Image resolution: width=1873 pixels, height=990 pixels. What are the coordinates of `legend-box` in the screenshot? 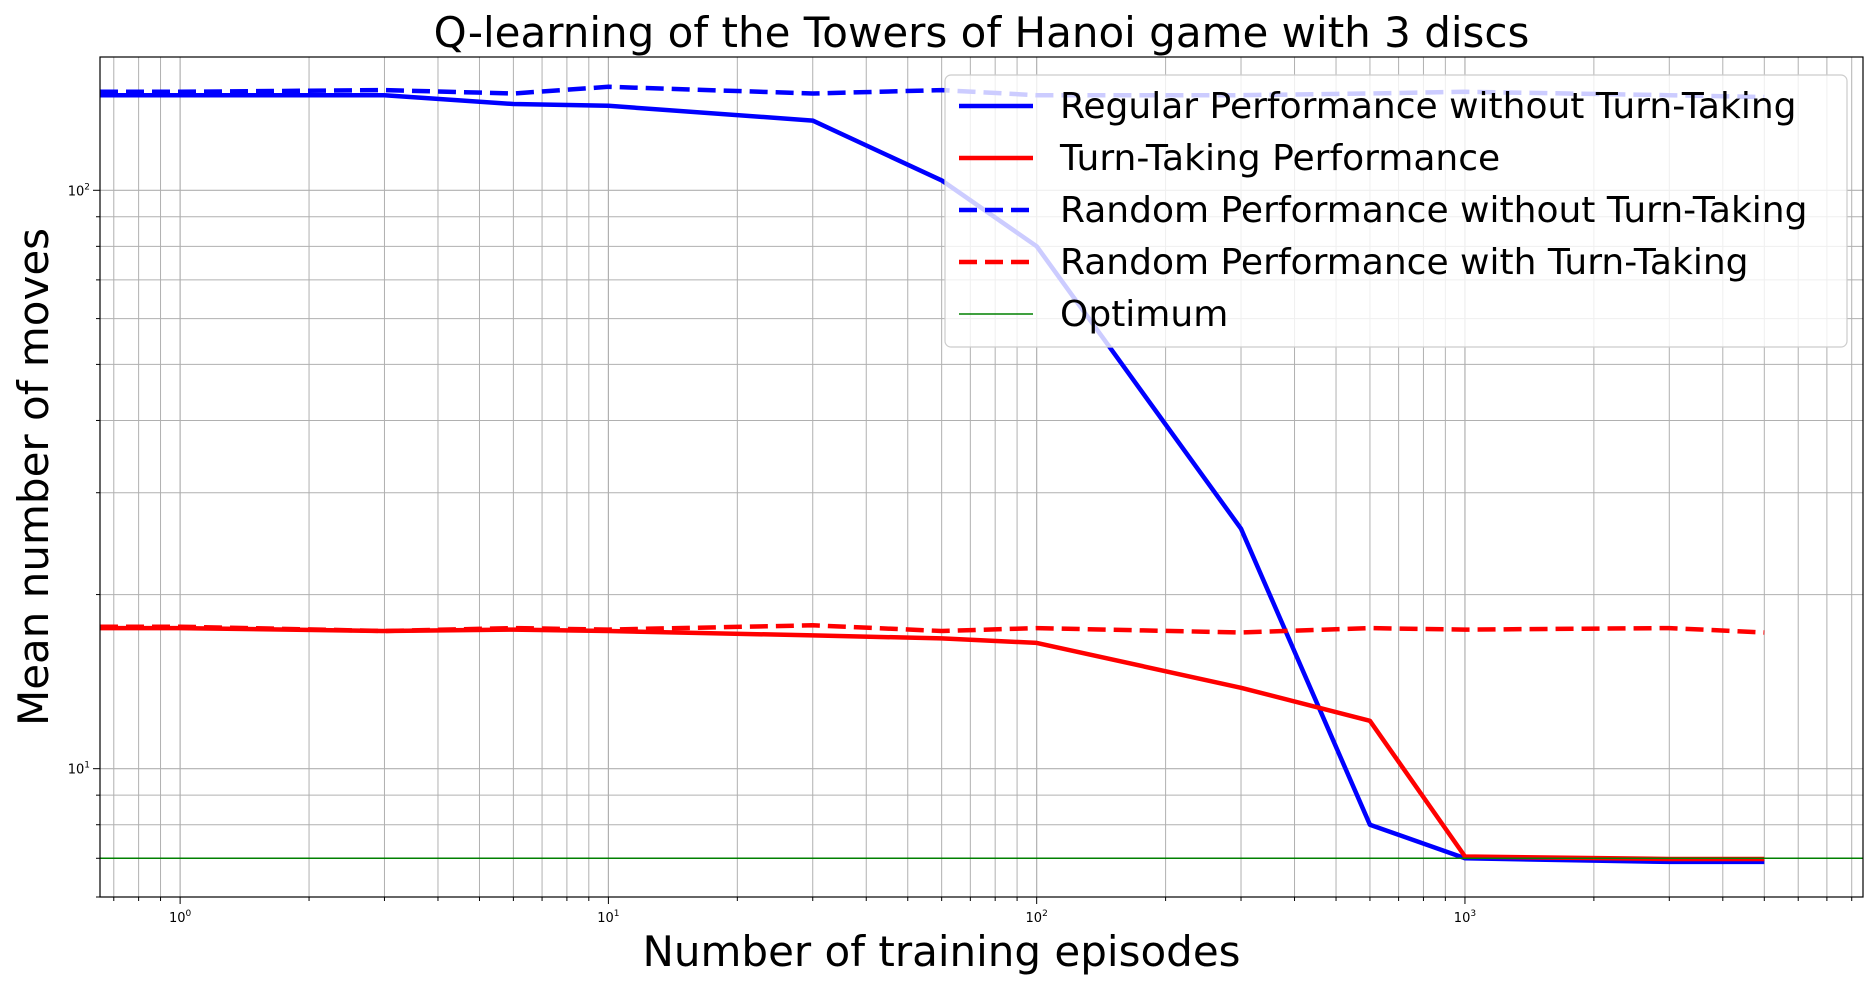 It's located at (1396, 211).